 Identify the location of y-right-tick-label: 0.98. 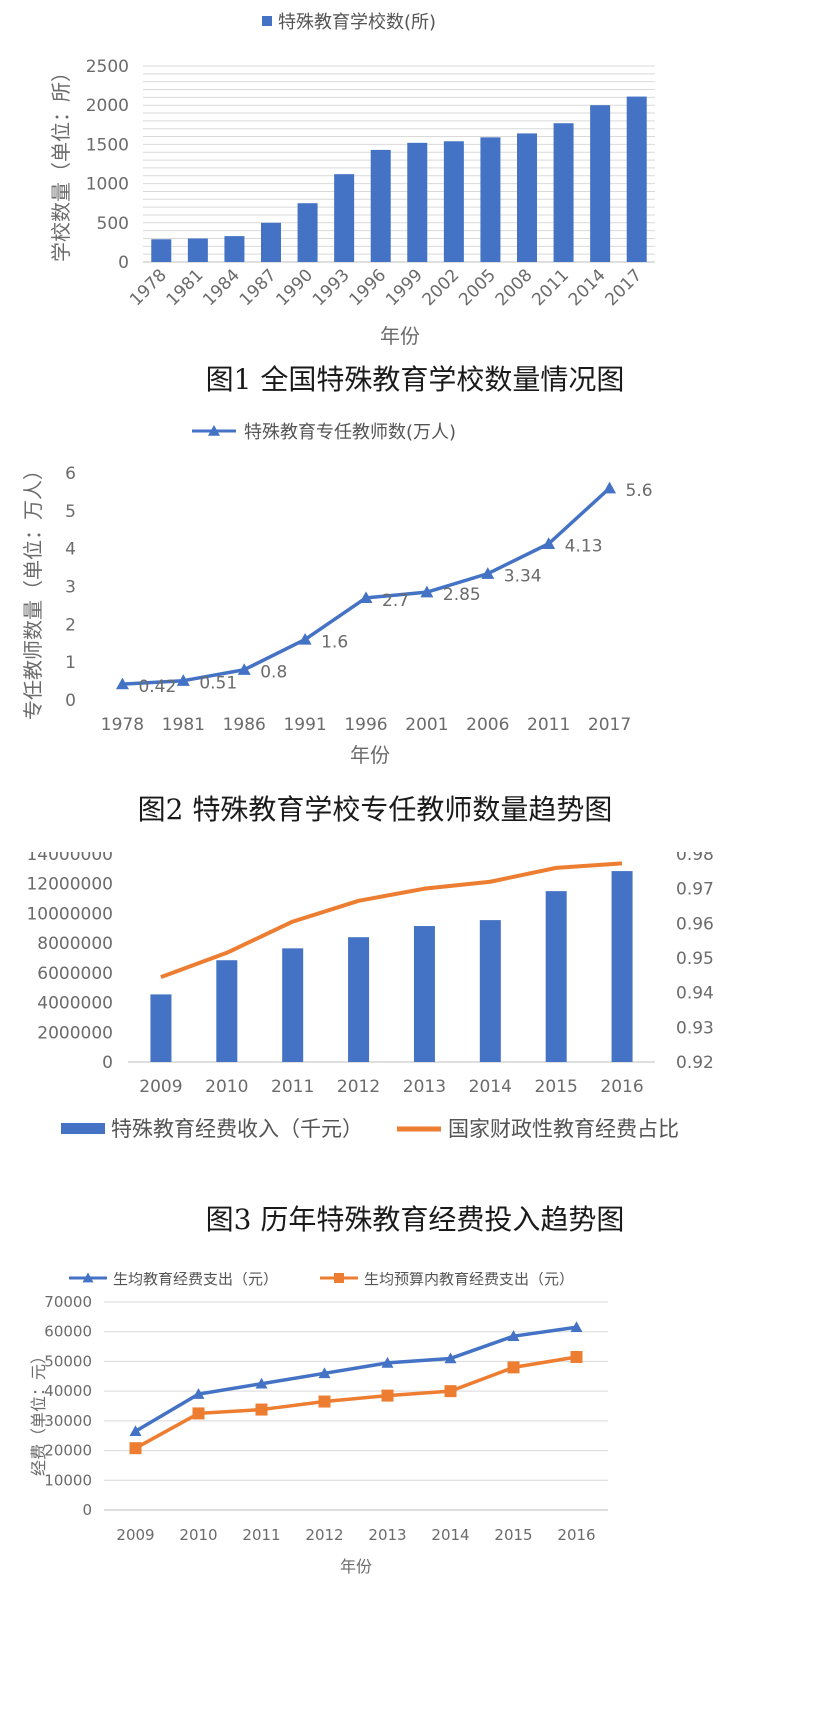
(695, 858).